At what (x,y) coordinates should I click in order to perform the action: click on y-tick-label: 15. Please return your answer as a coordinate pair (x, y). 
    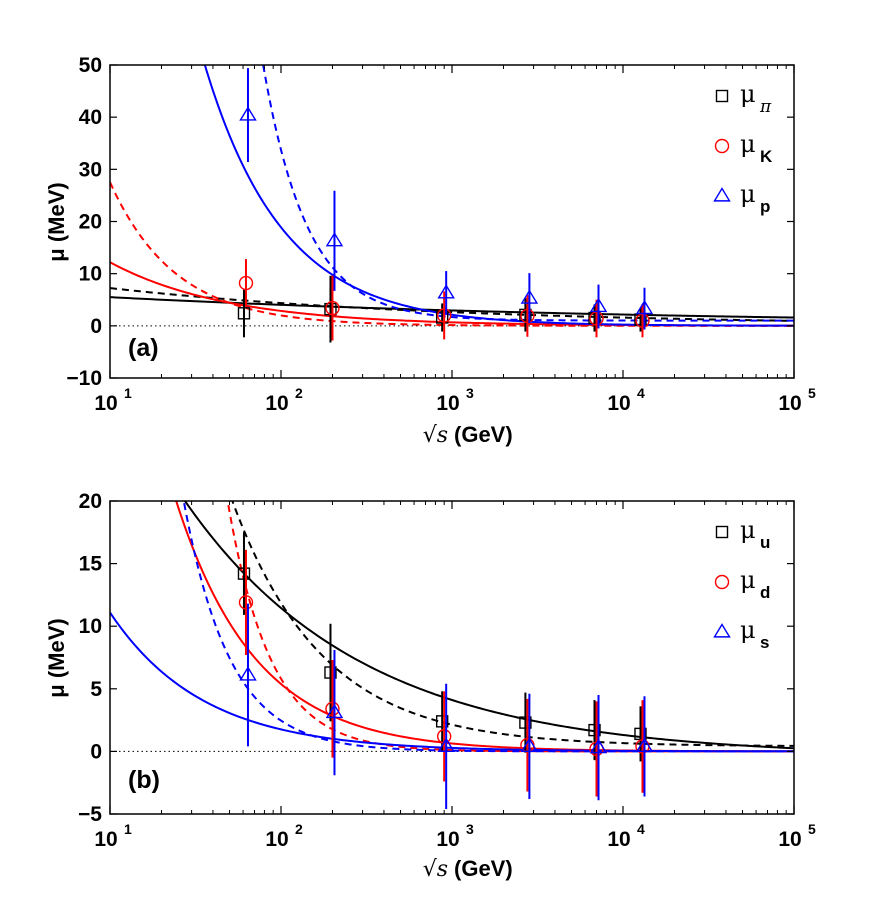
    Looking at the image, I should click on (91, 564).